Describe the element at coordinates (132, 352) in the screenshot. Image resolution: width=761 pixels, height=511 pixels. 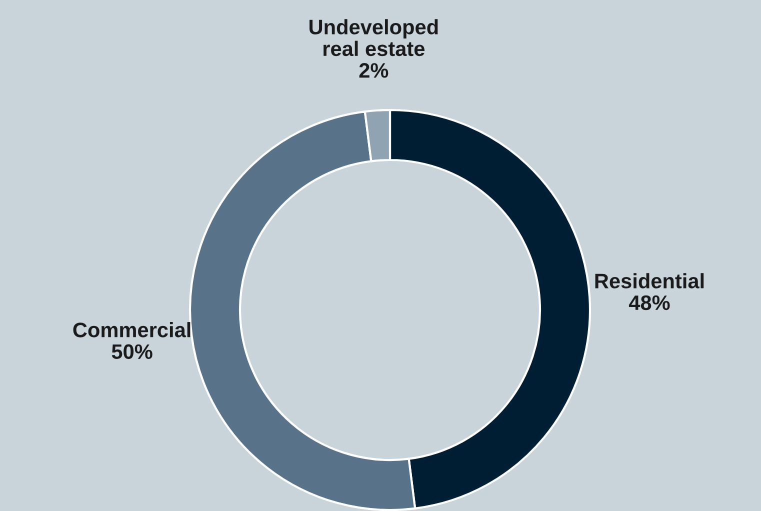
I see `data-label: 50%` at that location.